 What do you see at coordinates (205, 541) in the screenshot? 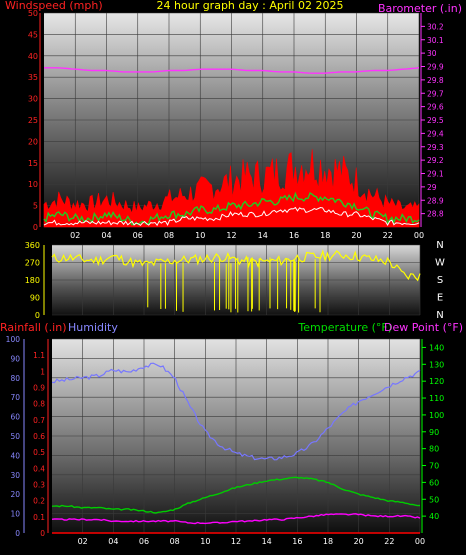
I see `temp-x-tick: 10` at bounding box center [205, 541].